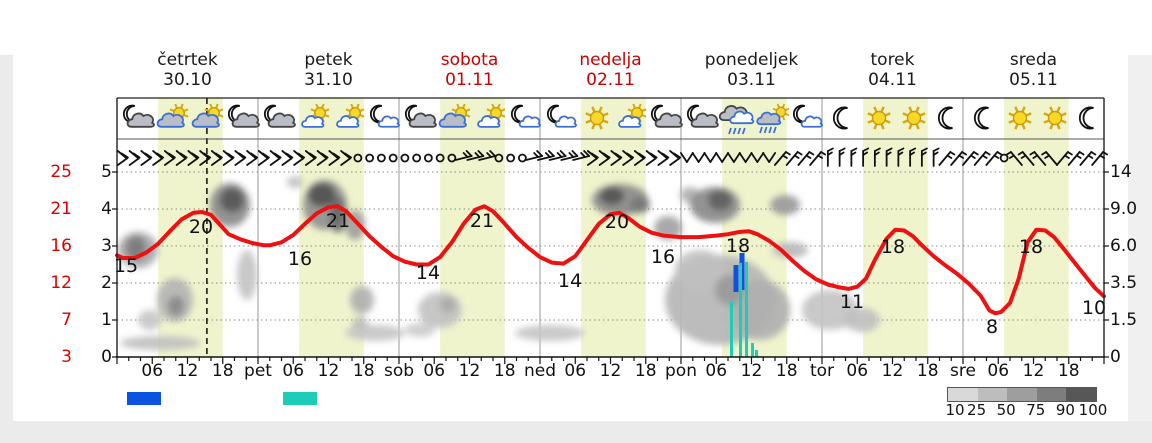 The height and width of the screenshot is (443, 1152). Describe the element at coordinates (1124, 320) in the screenshot. I see `cloud-tick-1.5: 1.5` at that location.